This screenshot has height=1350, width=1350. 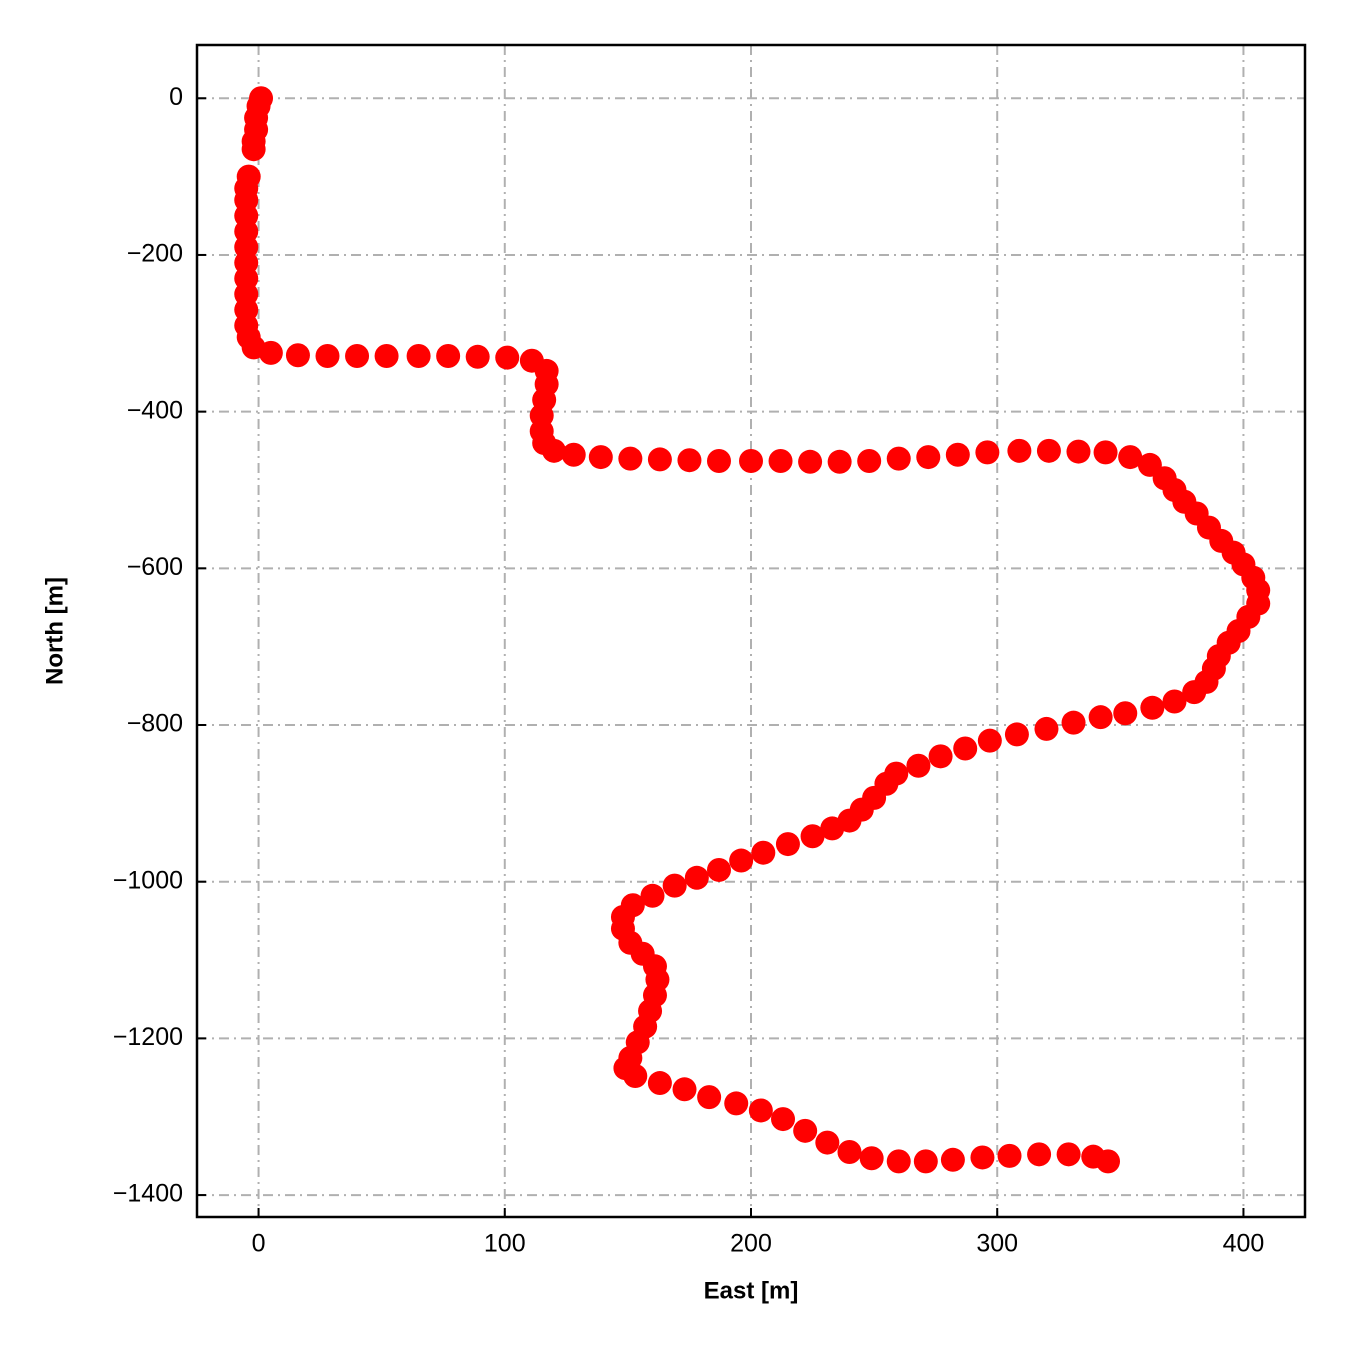 I want to click on x-axis-label: East [m], so click(x=751, y=1290).